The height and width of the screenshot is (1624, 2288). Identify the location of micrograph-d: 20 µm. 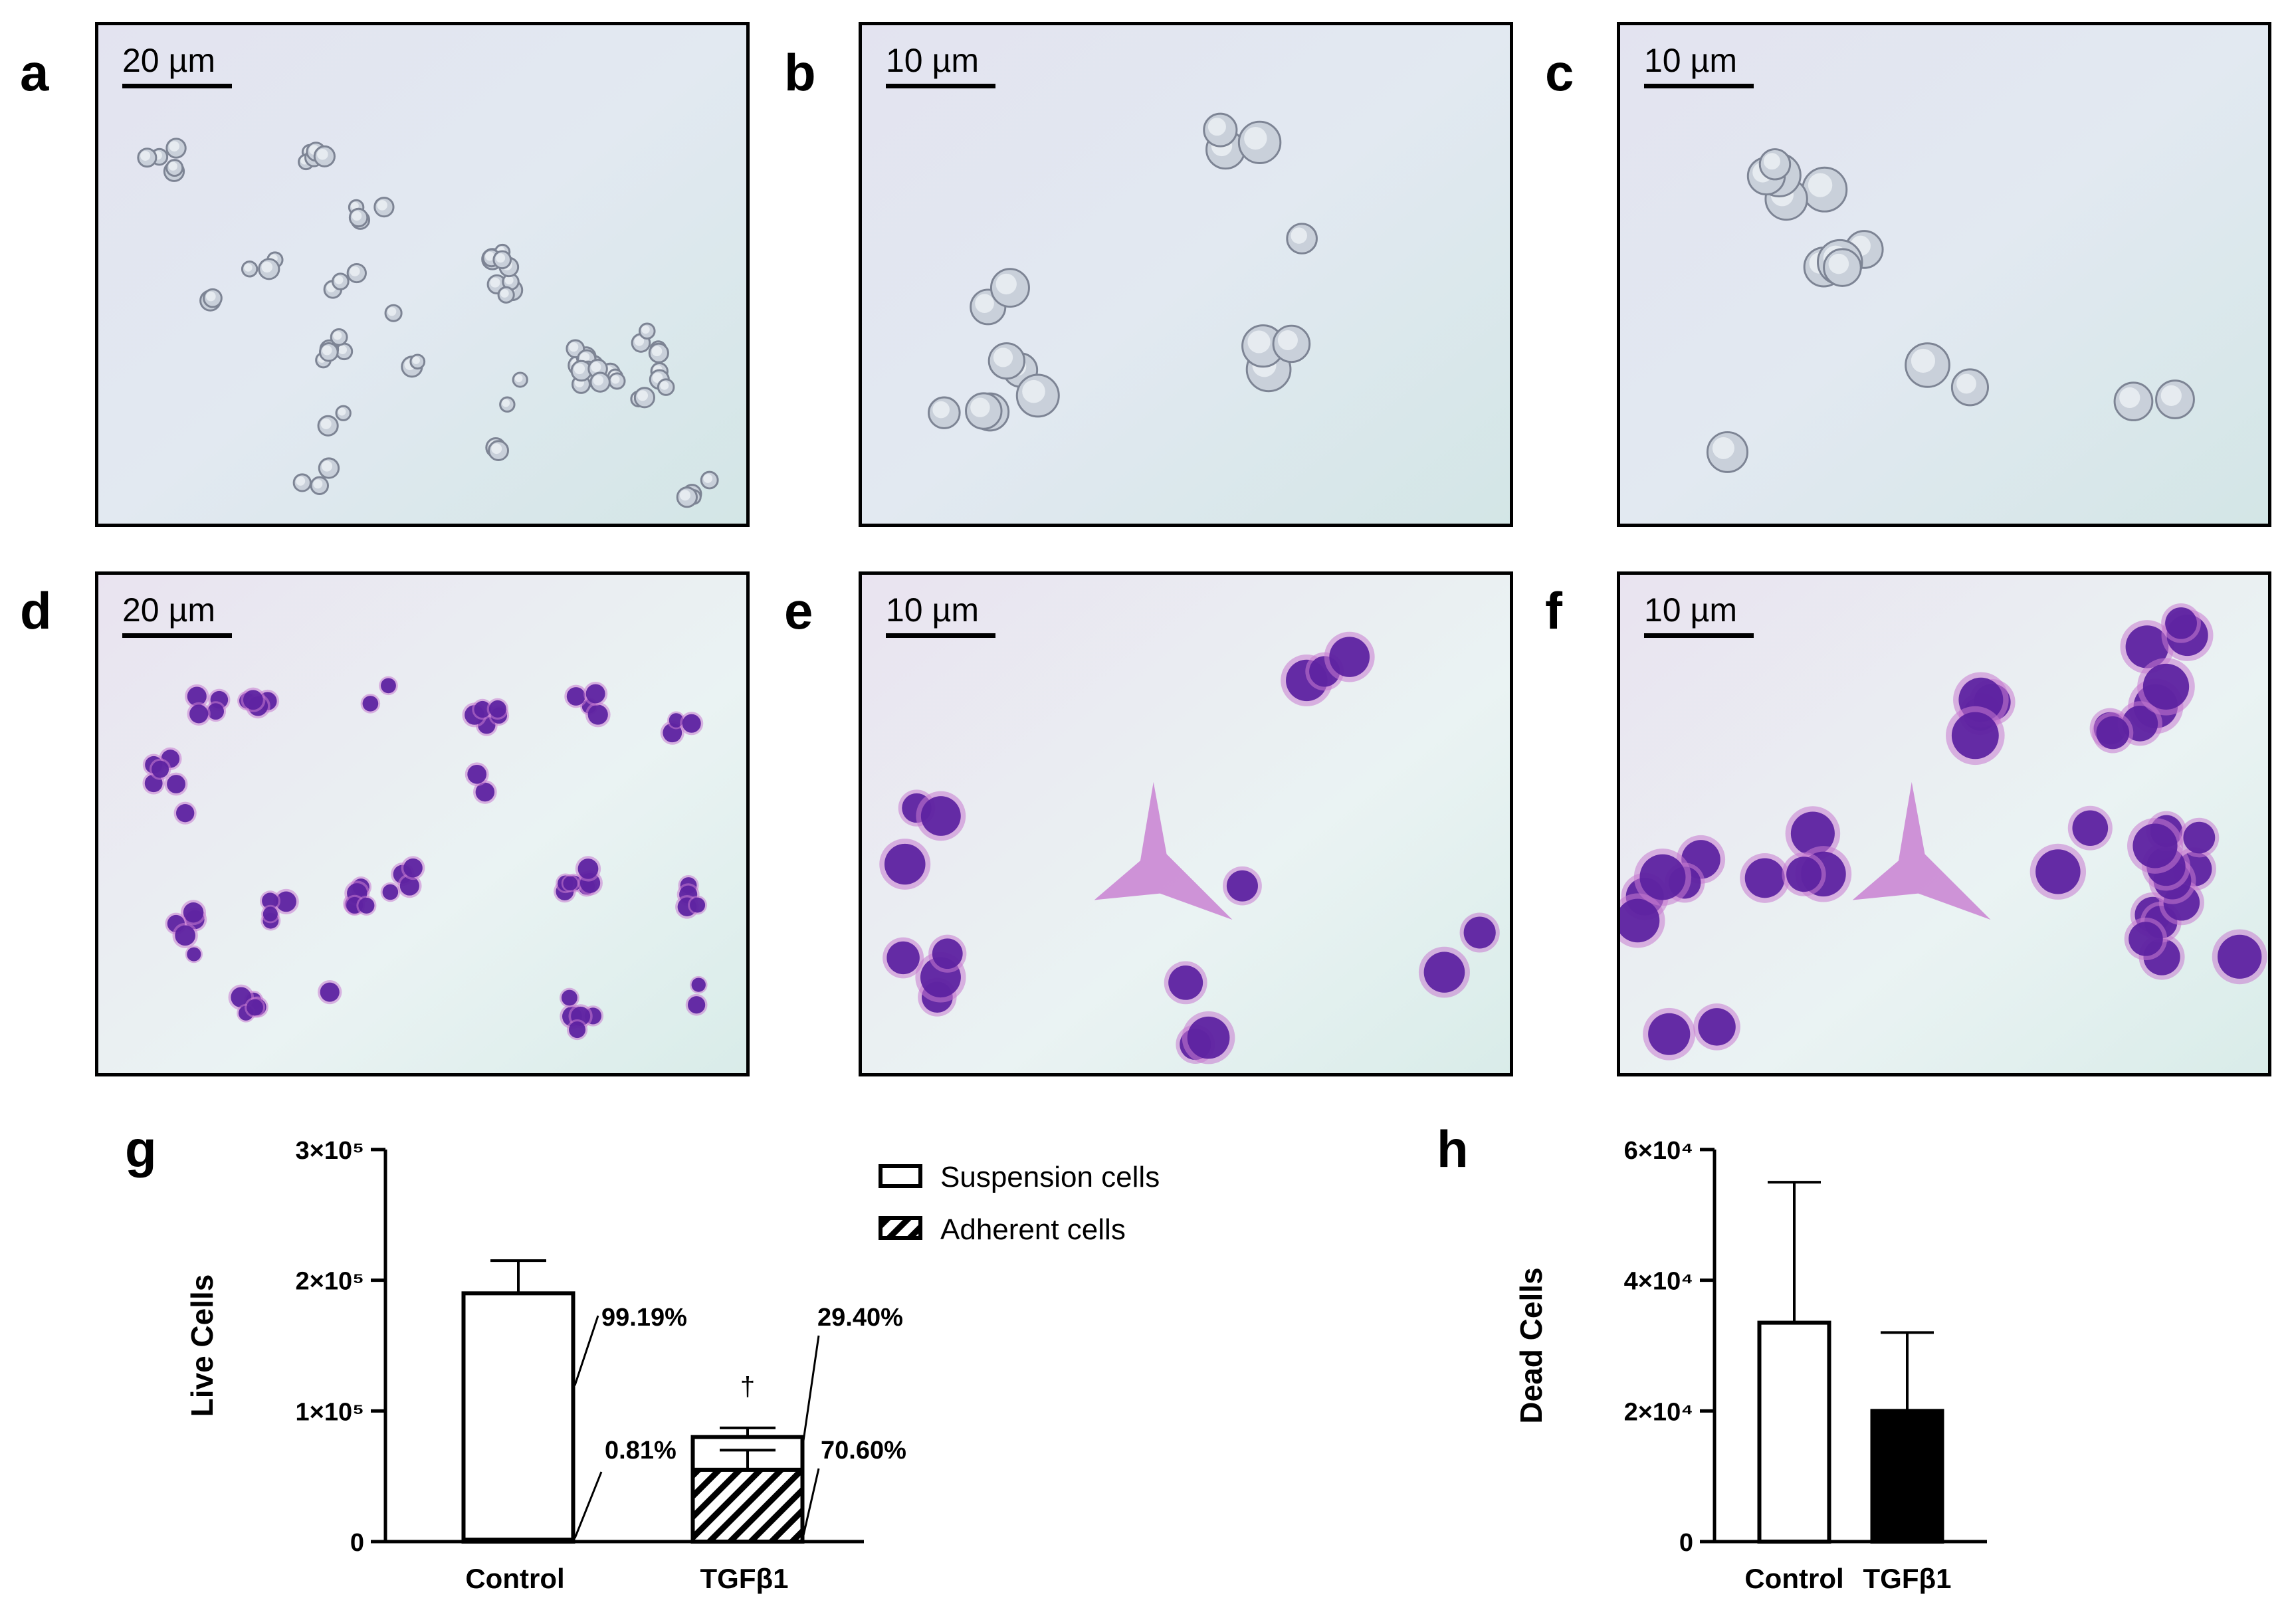
(422, 823).